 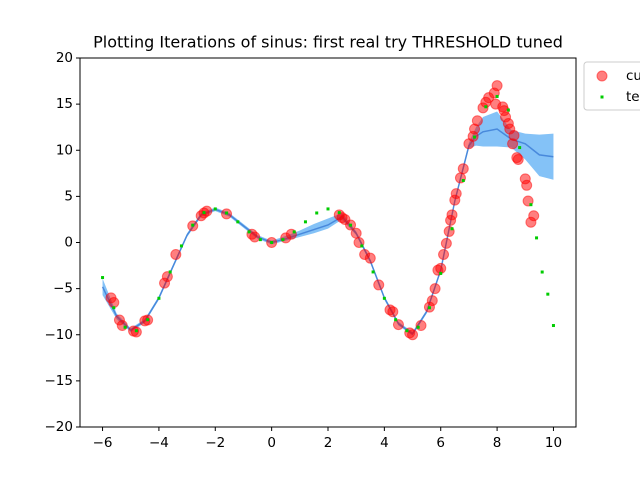 What do you see at coordinates (68, 243) in the screenshot?
I see `y-tick-label: 0` at bounding box center [68, 243].